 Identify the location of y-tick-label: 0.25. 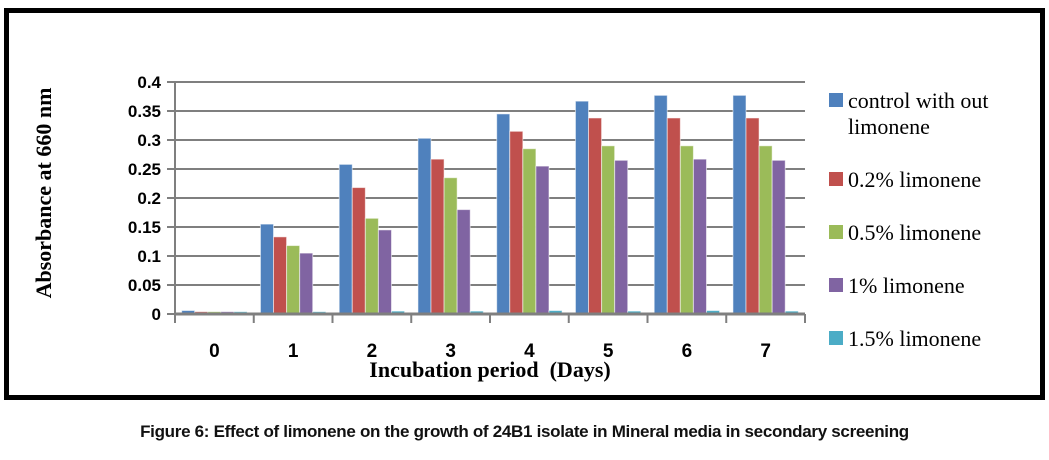
(144, 169).